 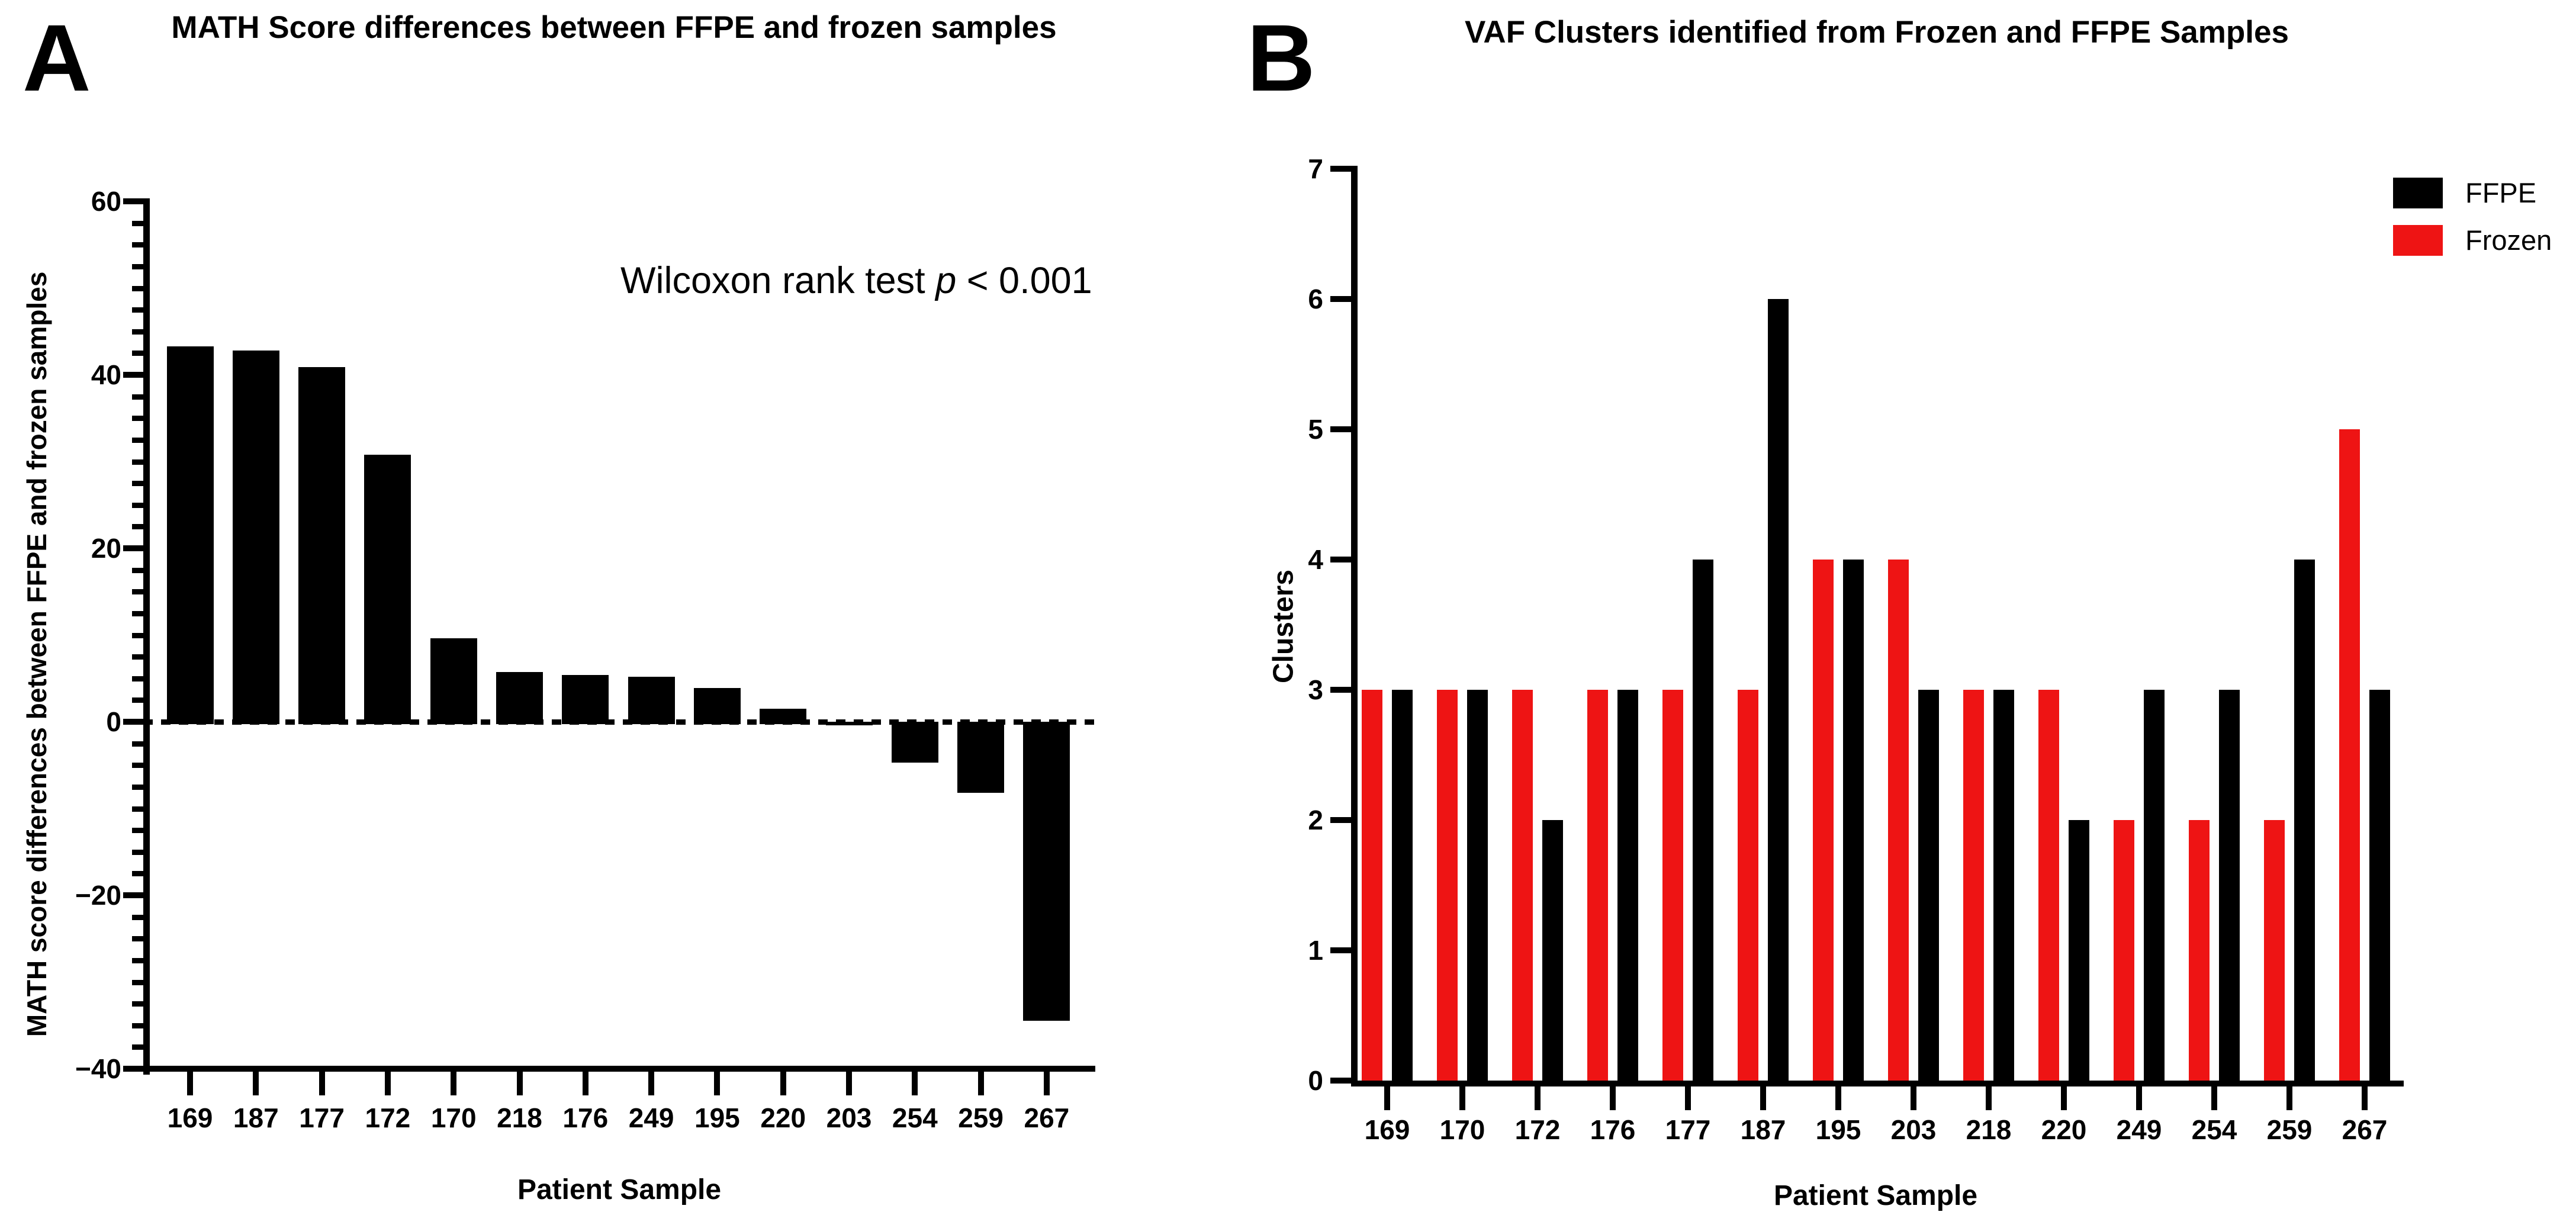 What do you see at coordinates (2465, 193) in the screenshot?
I see `legend-item-ffpe: FFPE` at bounding box center [2465, 193].